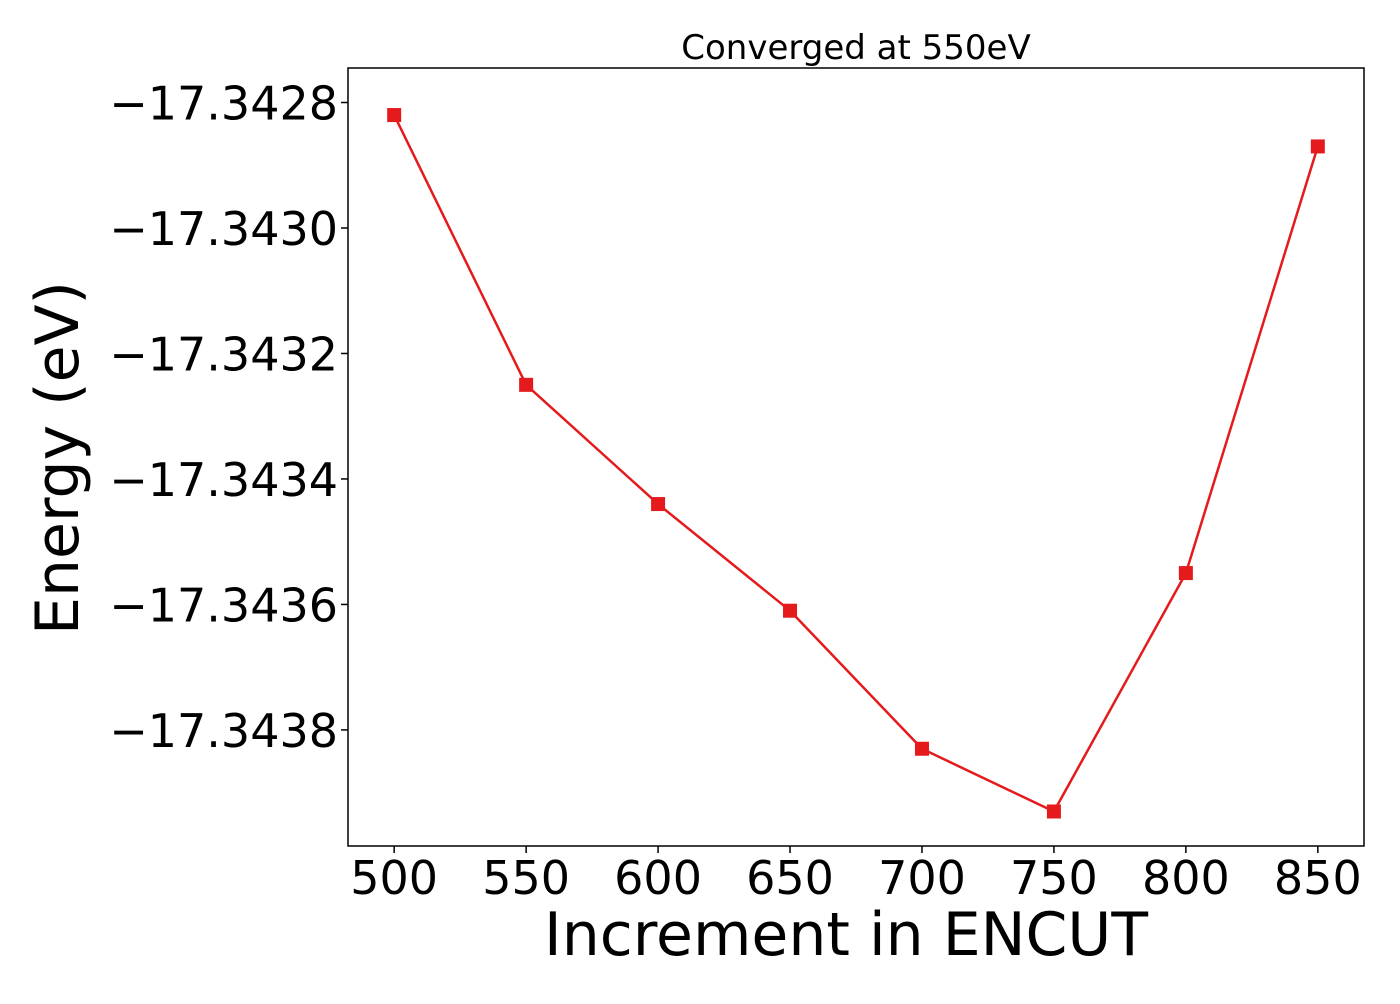  Describe the element at coordinates (394, 878) in the screenshot. I see `x-tick-label: 500` at that location.